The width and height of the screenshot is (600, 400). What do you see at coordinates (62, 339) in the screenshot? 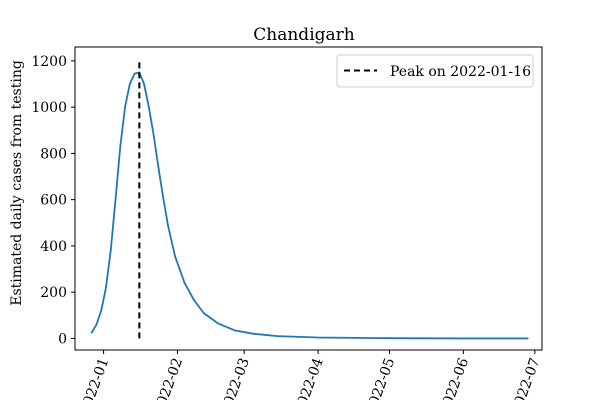
I see `y-tick-label: 0` at bounding box center [62, 339].